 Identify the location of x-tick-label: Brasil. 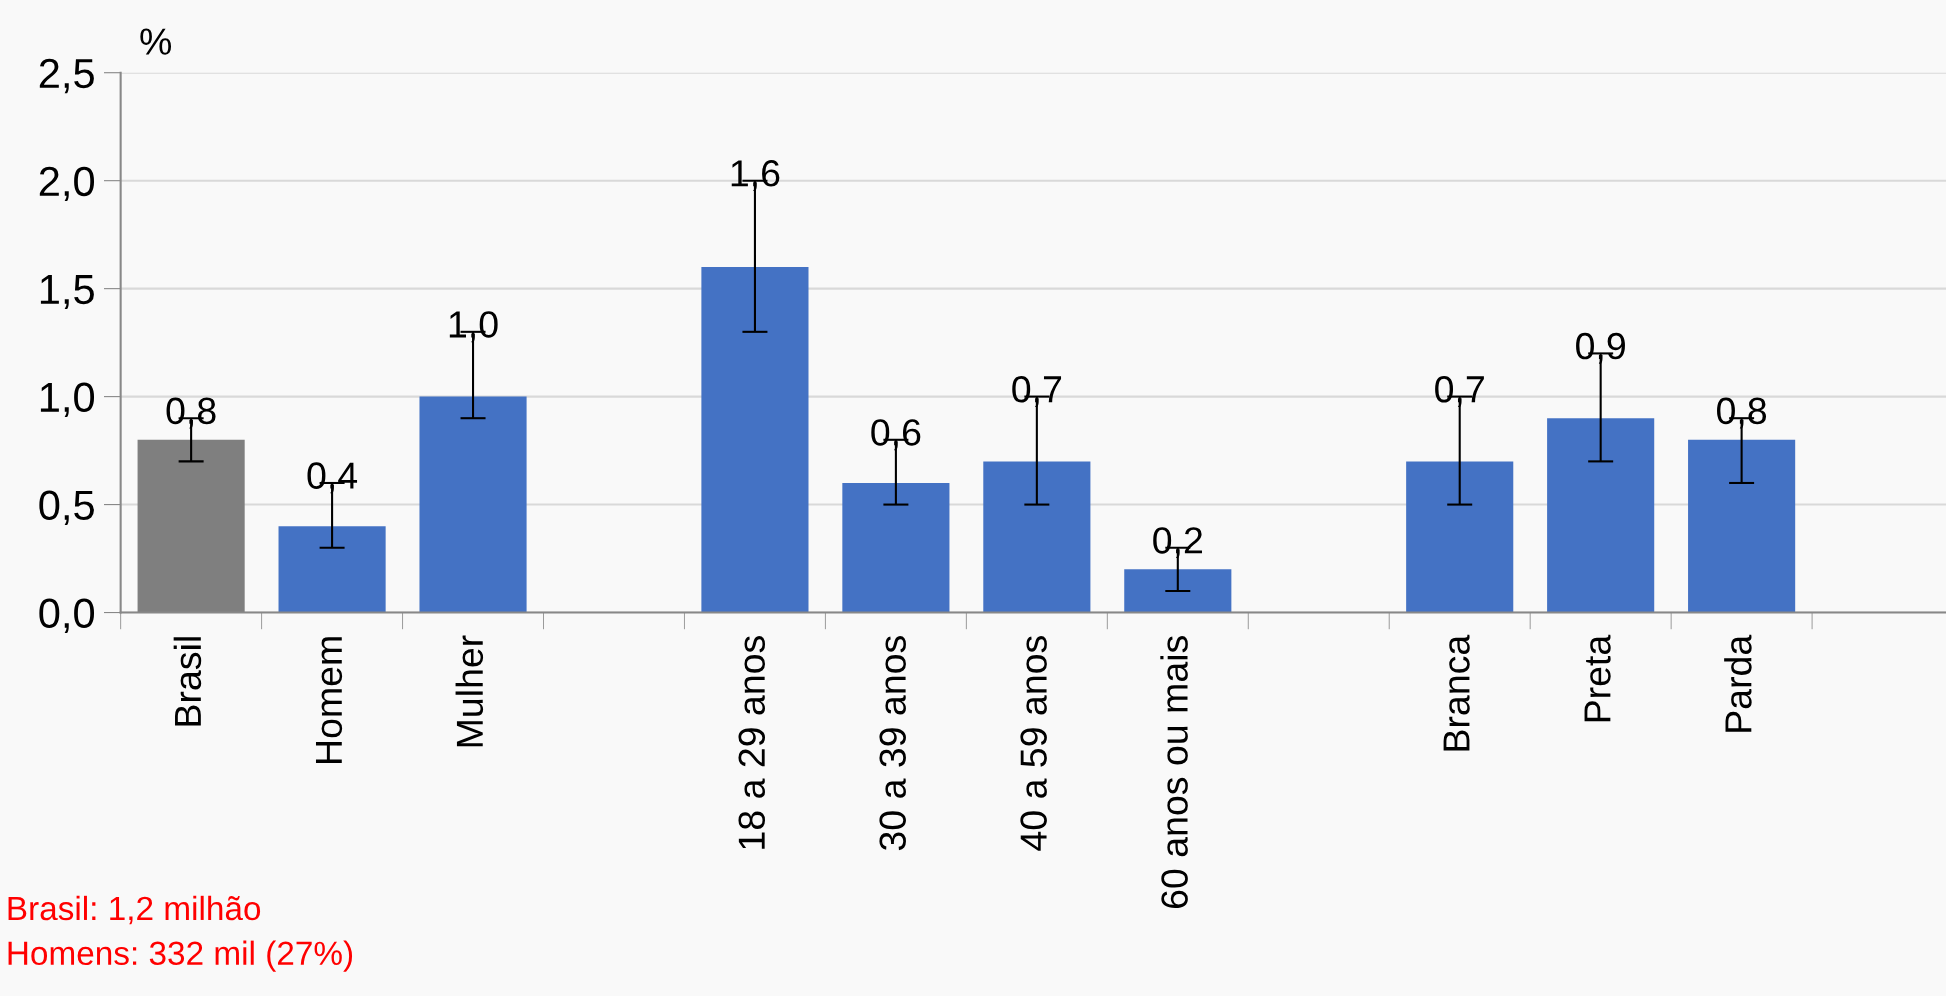
(187, 681).